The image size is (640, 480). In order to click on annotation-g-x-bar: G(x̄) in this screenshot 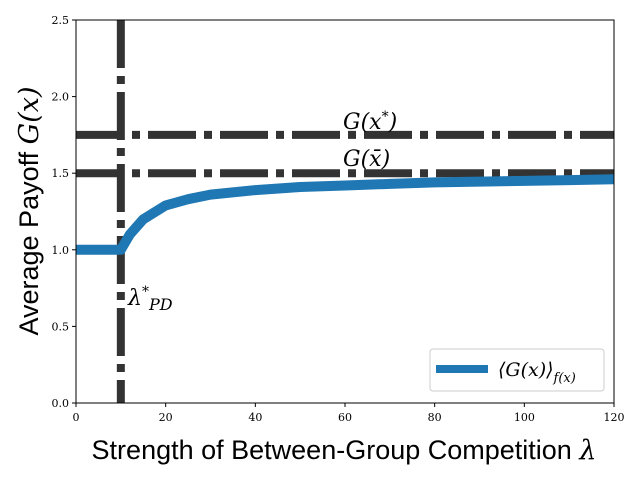, I will do `click(366, 159)`.